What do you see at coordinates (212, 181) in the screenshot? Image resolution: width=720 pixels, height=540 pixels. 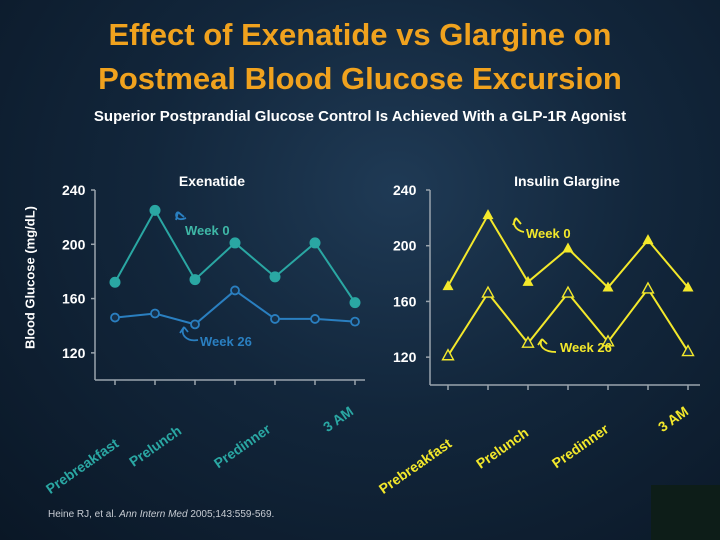 I see `panel-title: Exenatide` at bounding box center [212, 181].